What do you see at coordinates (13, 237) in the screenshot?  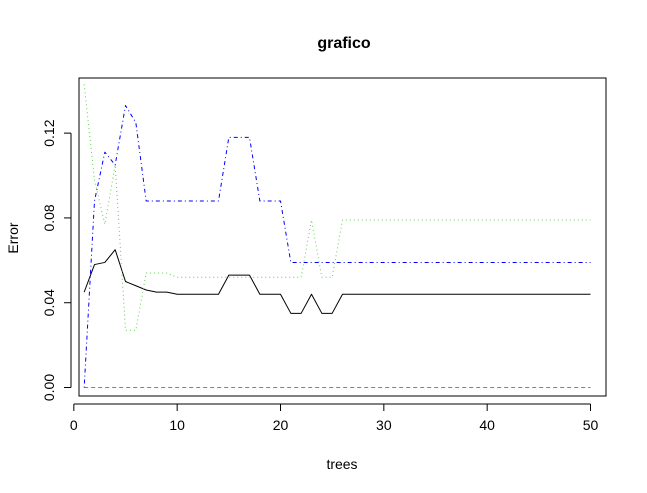 I see `y-axis-label: Error` at bounding box center [13, 237].